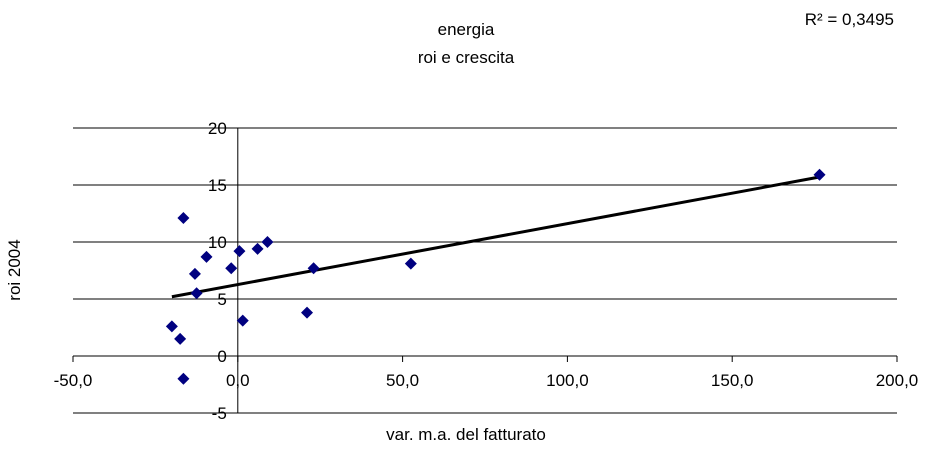  What do you see at coordinates (73, 380) in the screenshot?
I see `x-tick-label: -50,0` at bounding box center [73, 380].